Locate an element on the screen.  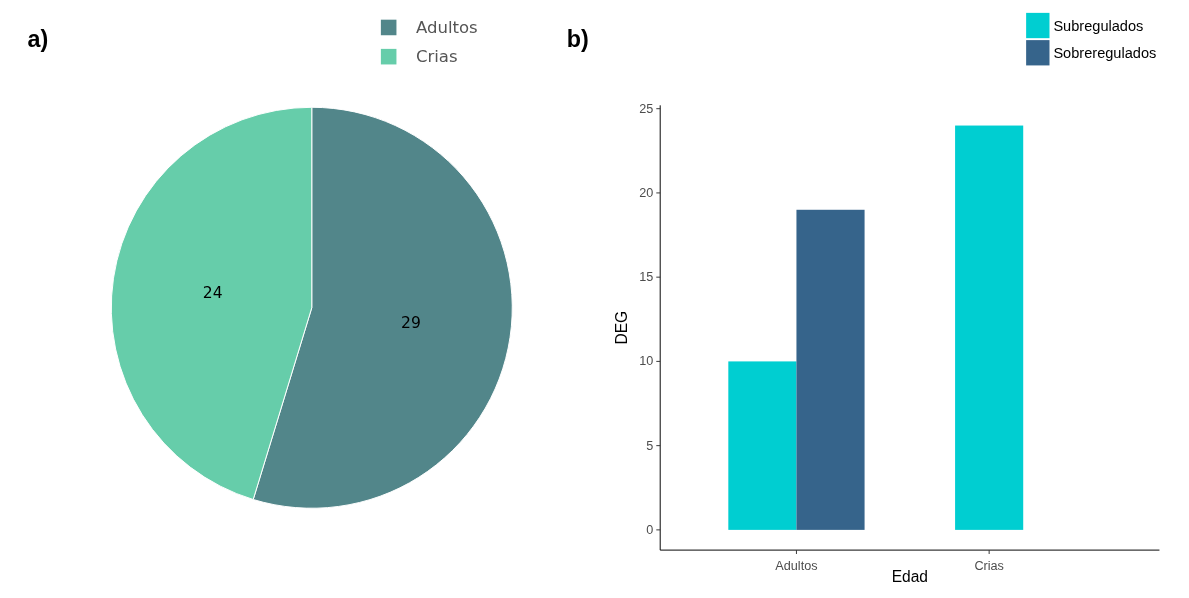
y-tick-label: 0 is located at coordinates (650, 529).